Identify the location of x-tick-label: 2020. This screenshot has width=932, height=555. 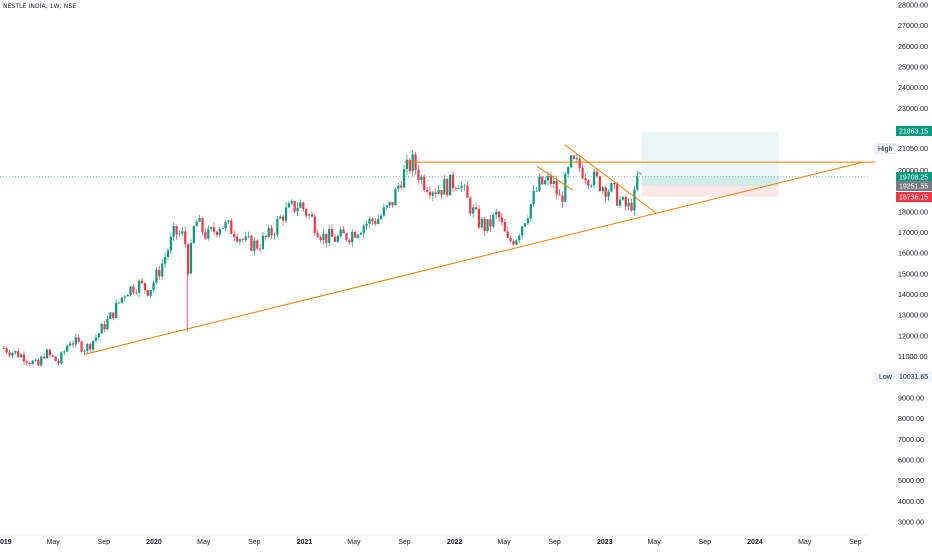
(154, 542).